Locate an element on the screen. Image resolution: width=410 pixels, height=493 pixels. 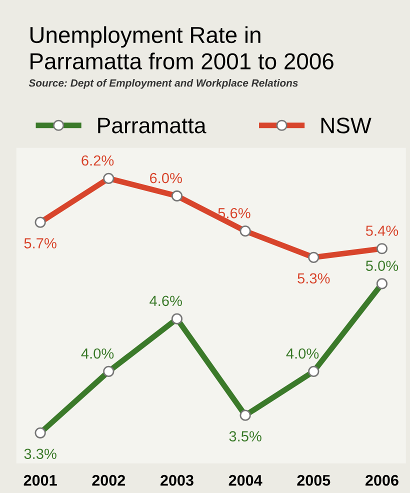
legend-label: Parramatta is located at coordinates (152, 126).